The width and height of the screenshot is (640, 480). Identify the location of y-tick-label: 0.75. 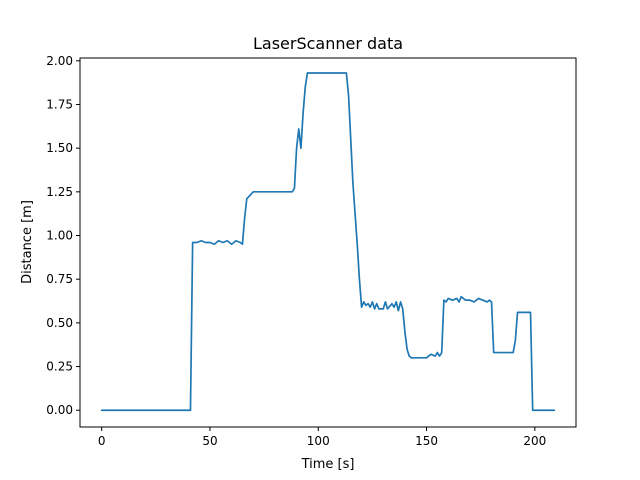
(59, 279).